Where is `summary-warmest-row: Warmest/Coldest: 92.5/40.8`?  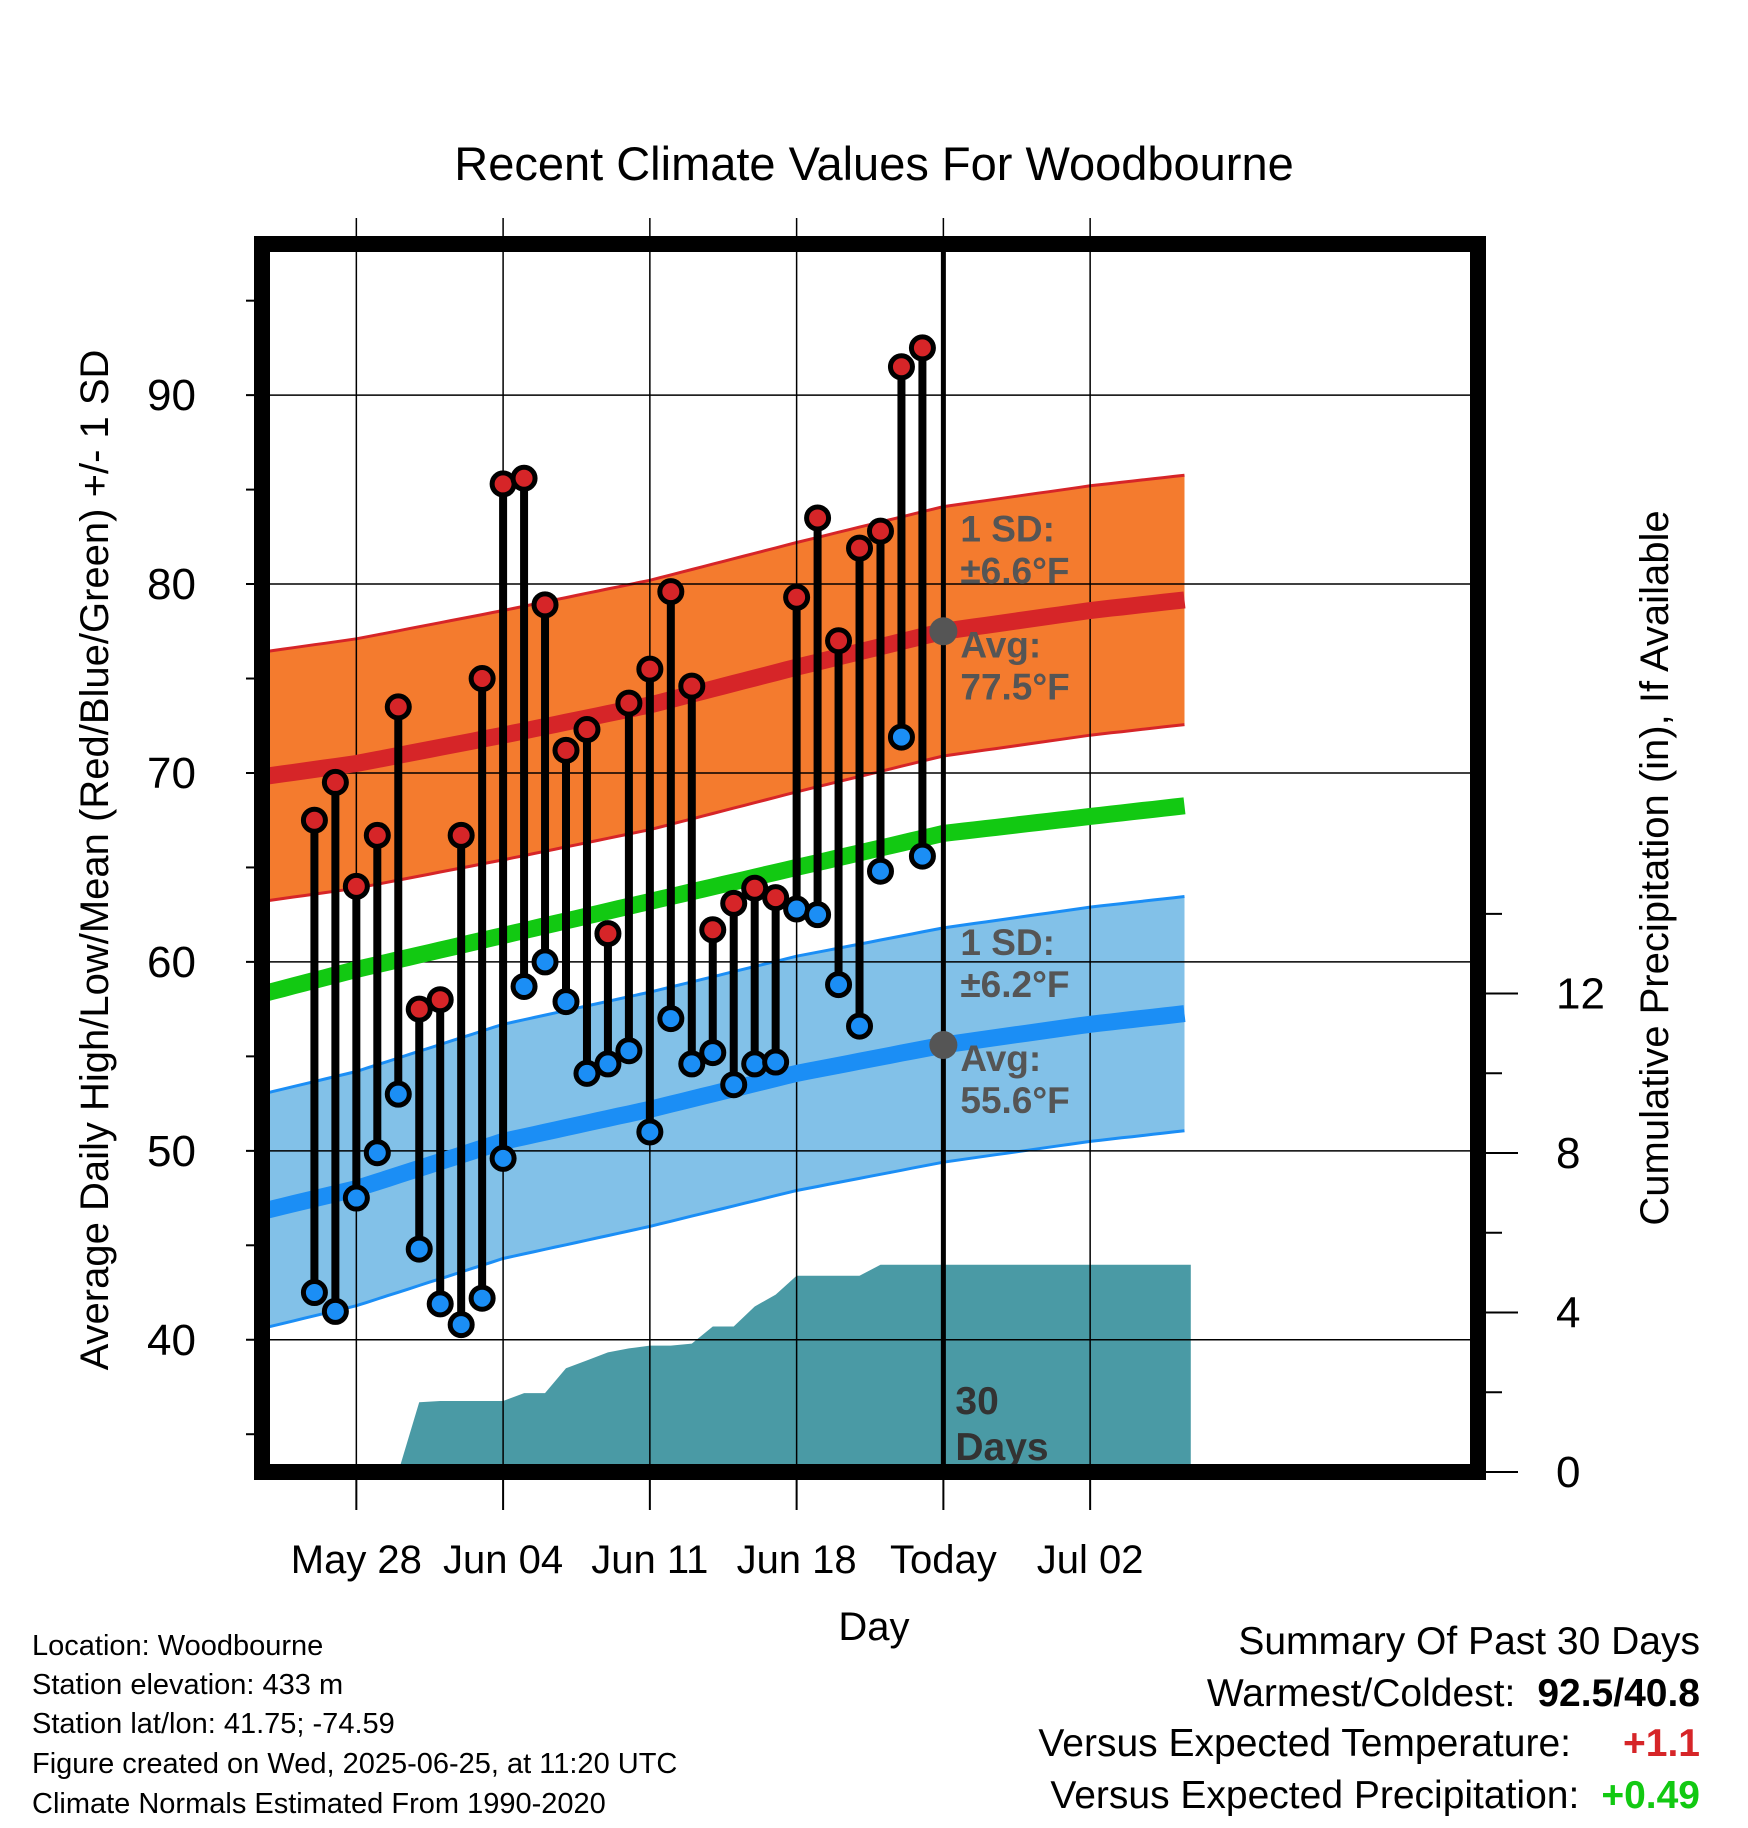 summary-warmest-row: Warmest/Coldest: 92.5/40.8 is located at coordinates (1453, 1694).